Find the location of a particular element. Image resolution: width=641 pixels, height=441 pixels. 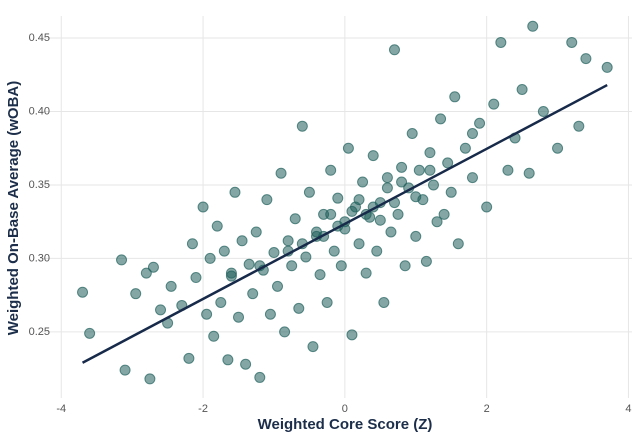

x-tick-label: 0 is located at coordinates (345, 409).